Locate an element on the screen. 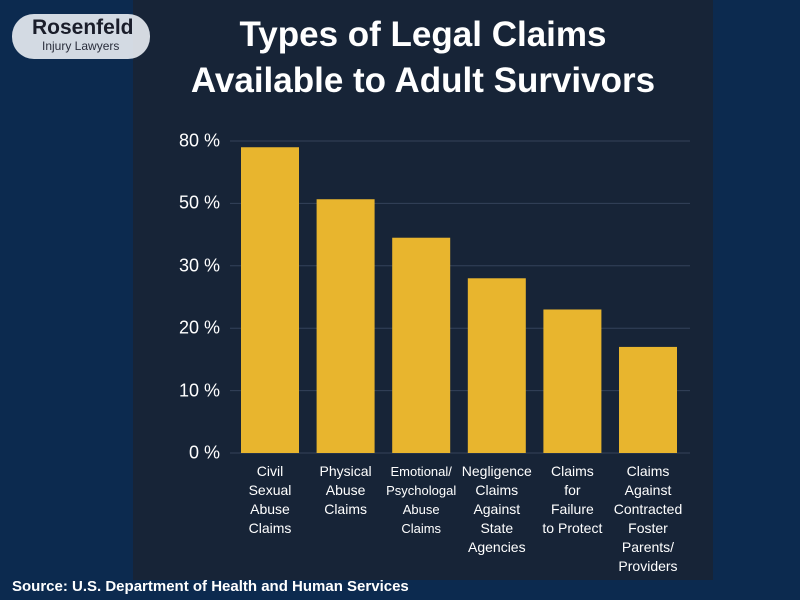 Image resolution: width=800 pixels, height=600 pixels. y-tick-label: 30 % is located at coordinates (199, 265).